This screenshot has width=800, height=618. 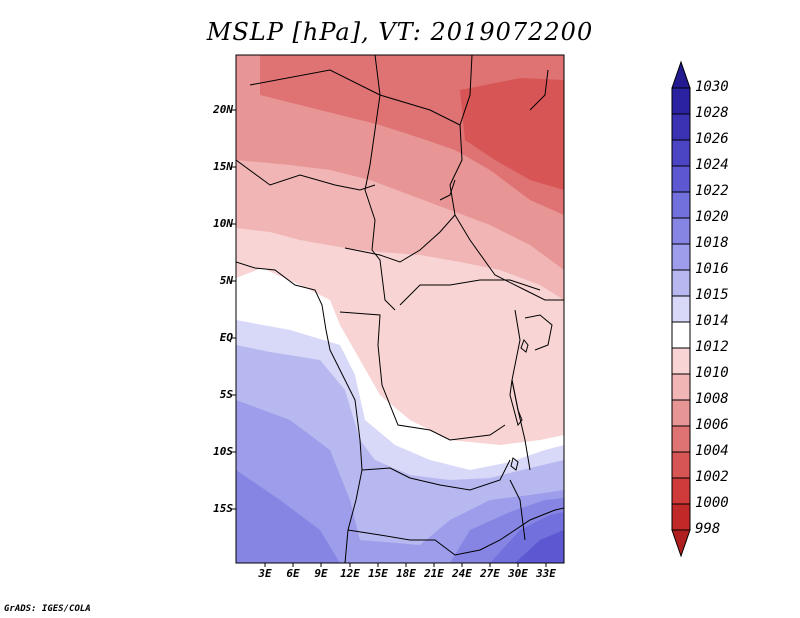 What do you see at coordinates (519, 405) in the screenshot?
I see `lakes` at bounding box center [519, 405].